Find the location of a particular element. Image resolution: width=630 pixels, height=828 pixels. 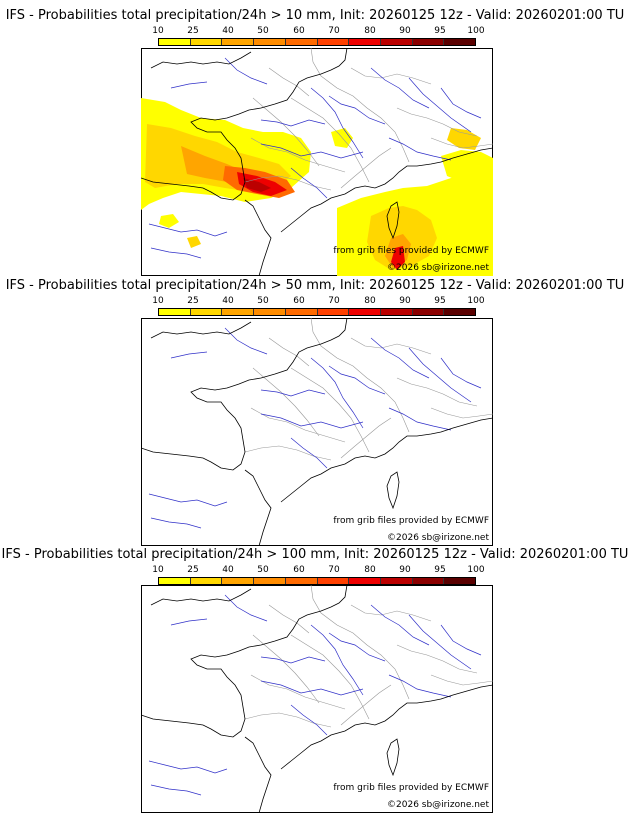

scale-label: 50 is located at coordinates (263, 570).